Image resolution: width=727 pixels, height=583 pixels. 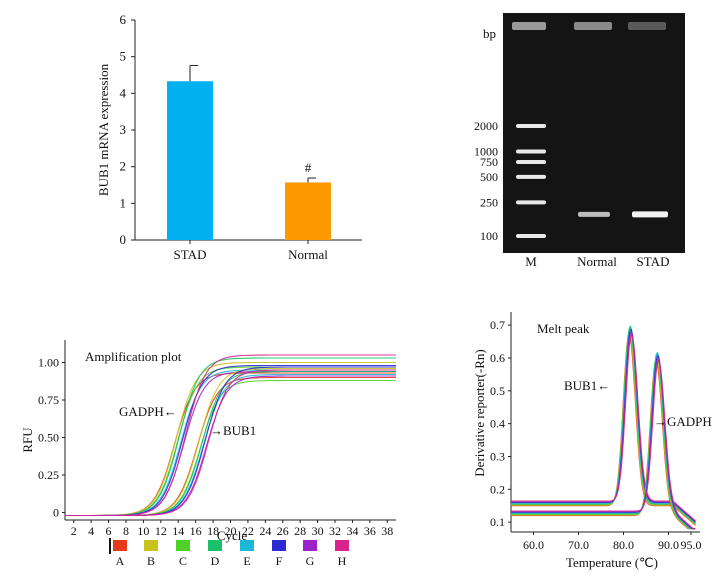 What do you see at coordinates (283, 531) in the screenshot?
I see `amp-x-tick-label: 26` at bounding box center [283, 531].